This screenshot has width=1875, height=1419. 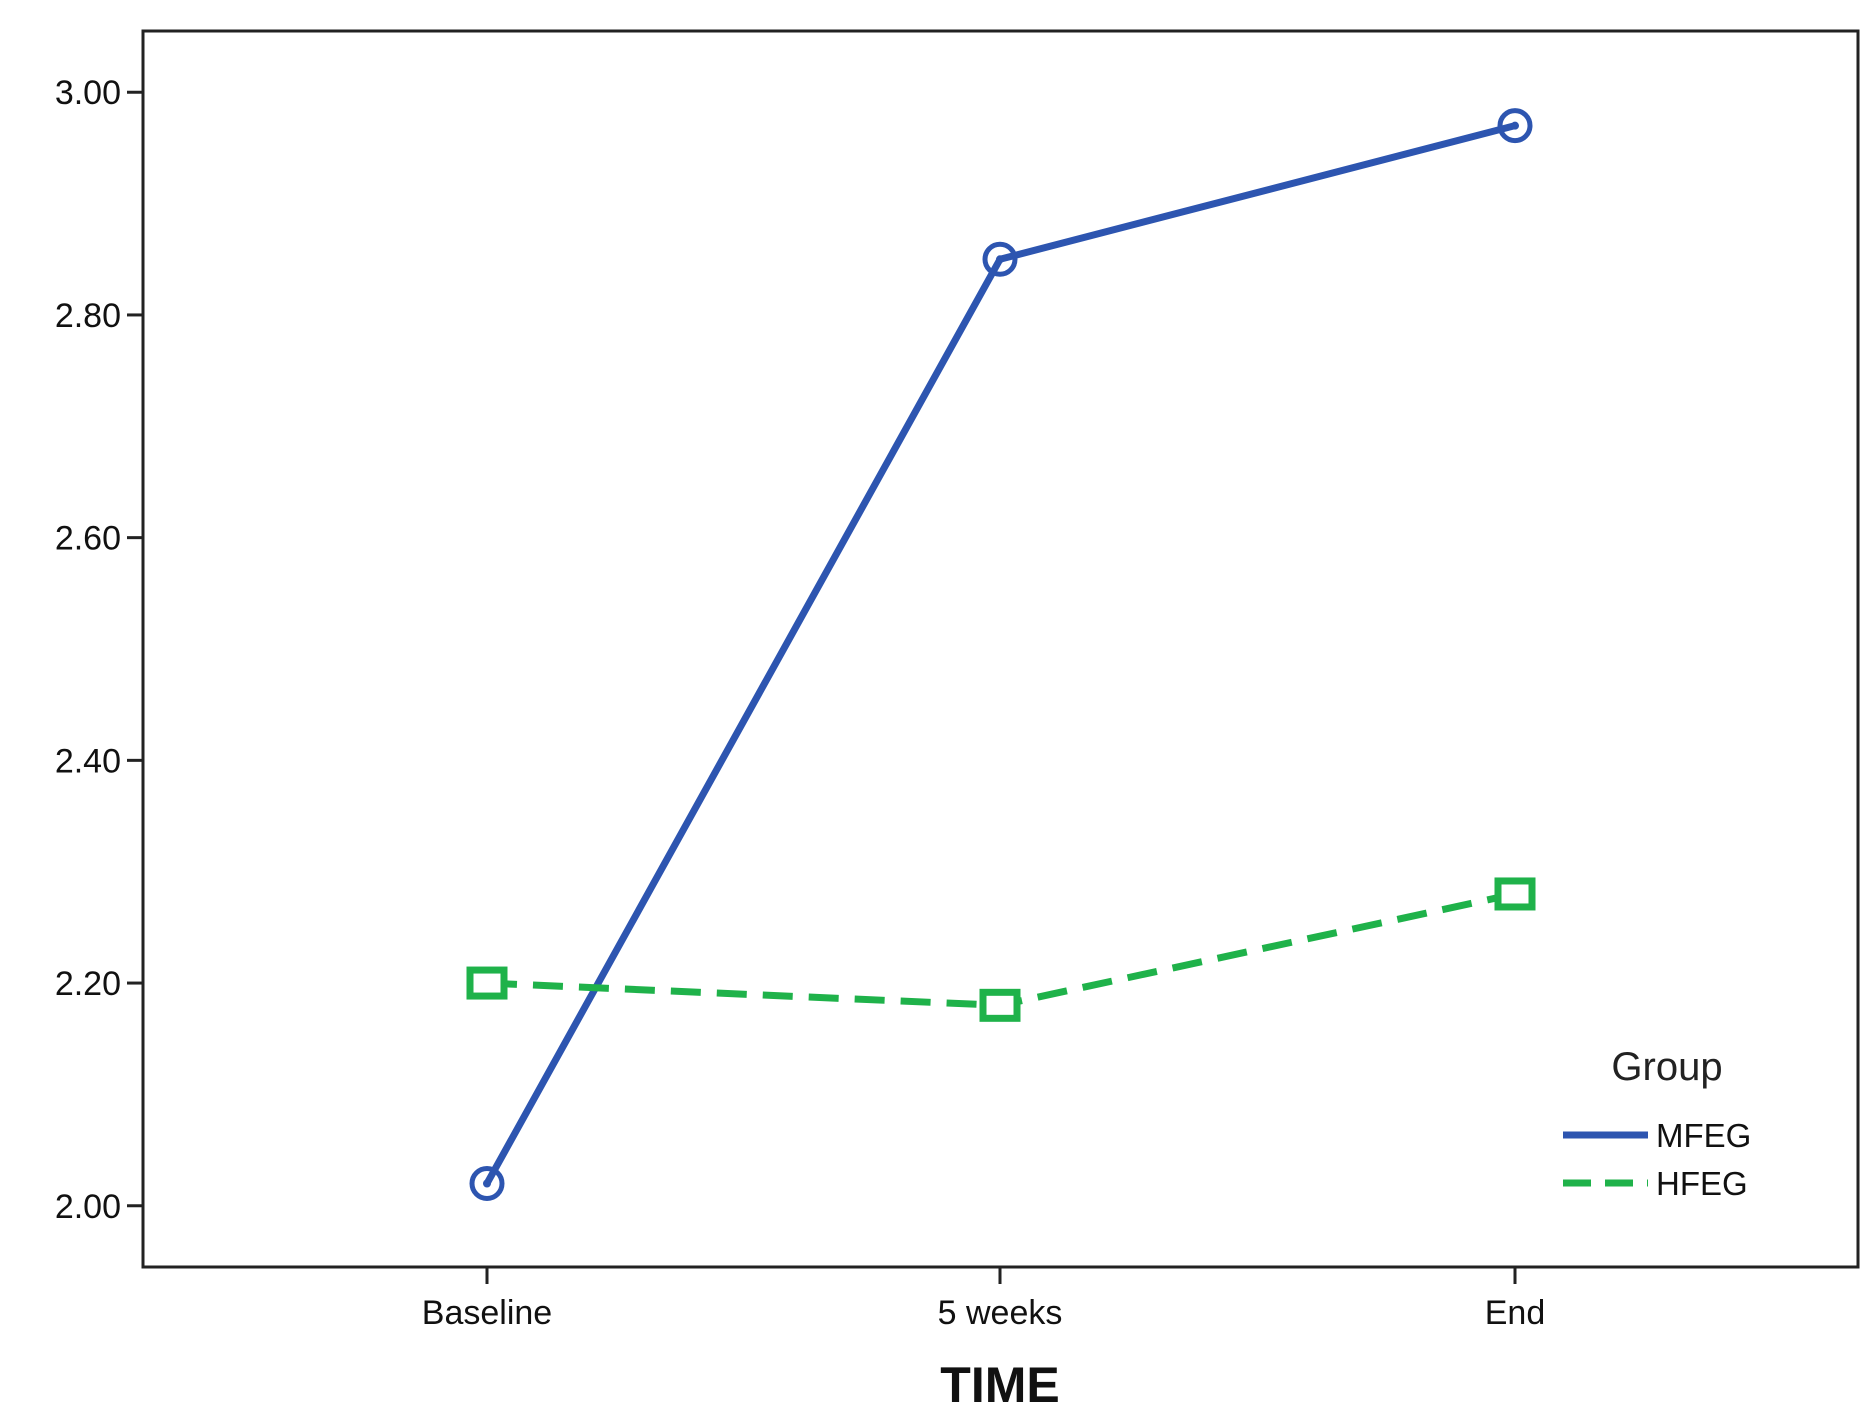 I want to click on legend-title: Group, so click(x=1666, y=1067).